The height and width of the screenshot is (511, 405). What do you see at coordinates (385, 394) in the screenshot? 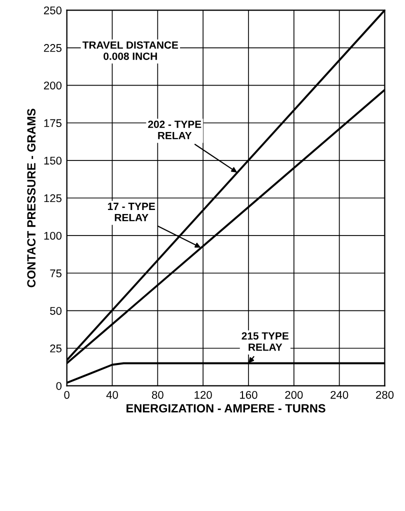
I see `x-tick-label: 280` at bounding box center [385, 394].